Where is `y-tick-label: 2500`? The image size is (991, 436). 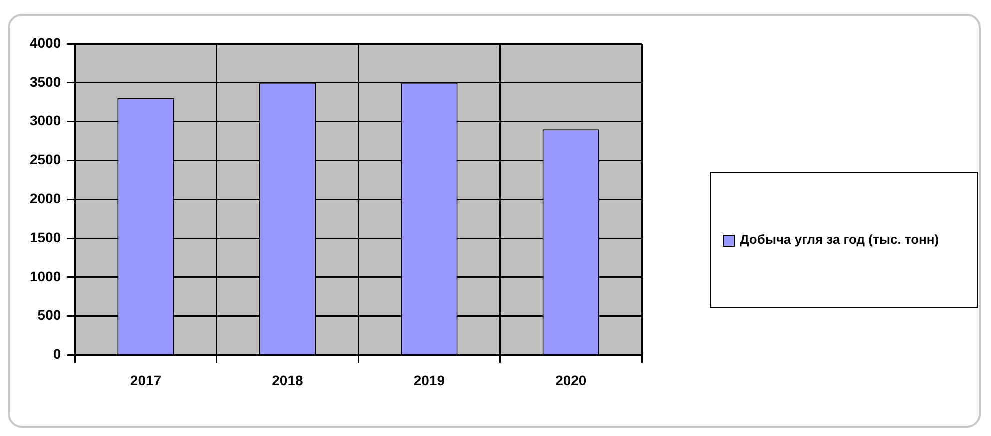 y-tick-label: 2500 is located at coordinates (46, 160).